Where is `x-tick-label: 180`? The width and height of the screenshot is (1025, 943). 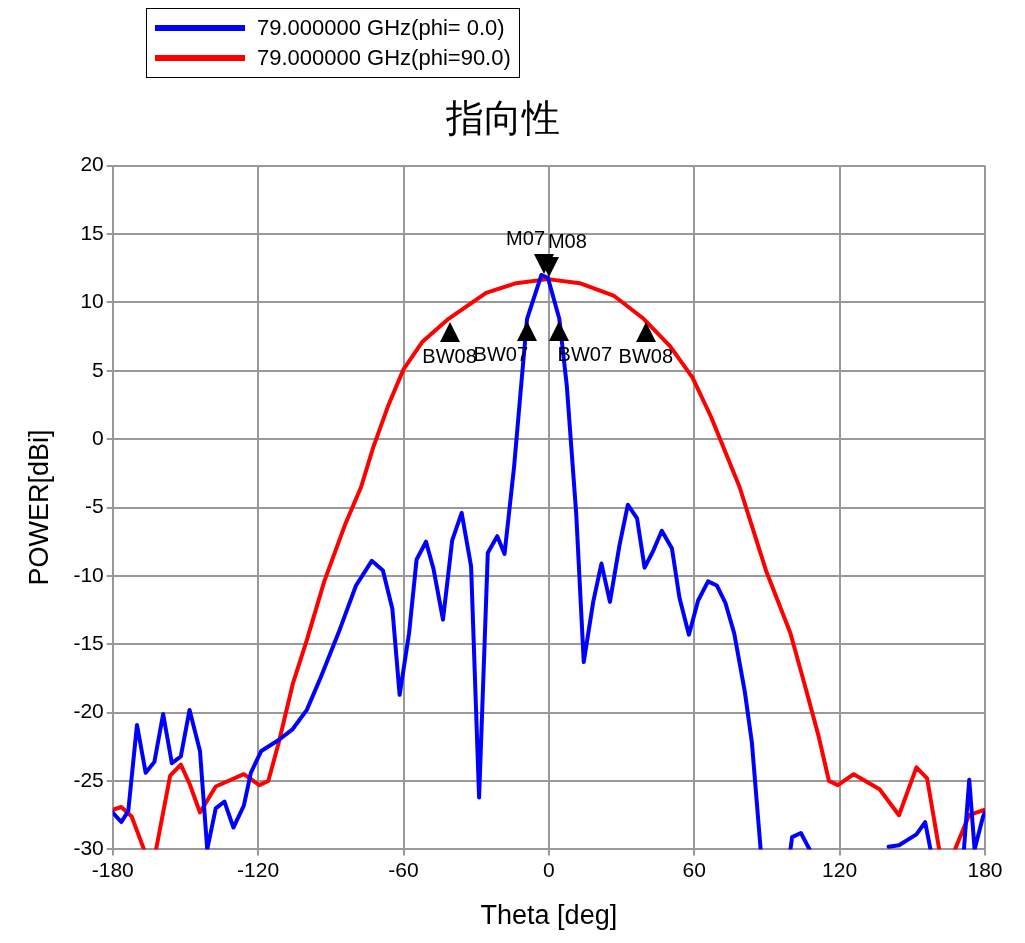 x-tick-label: 180 is located at coordinates (985, 869).